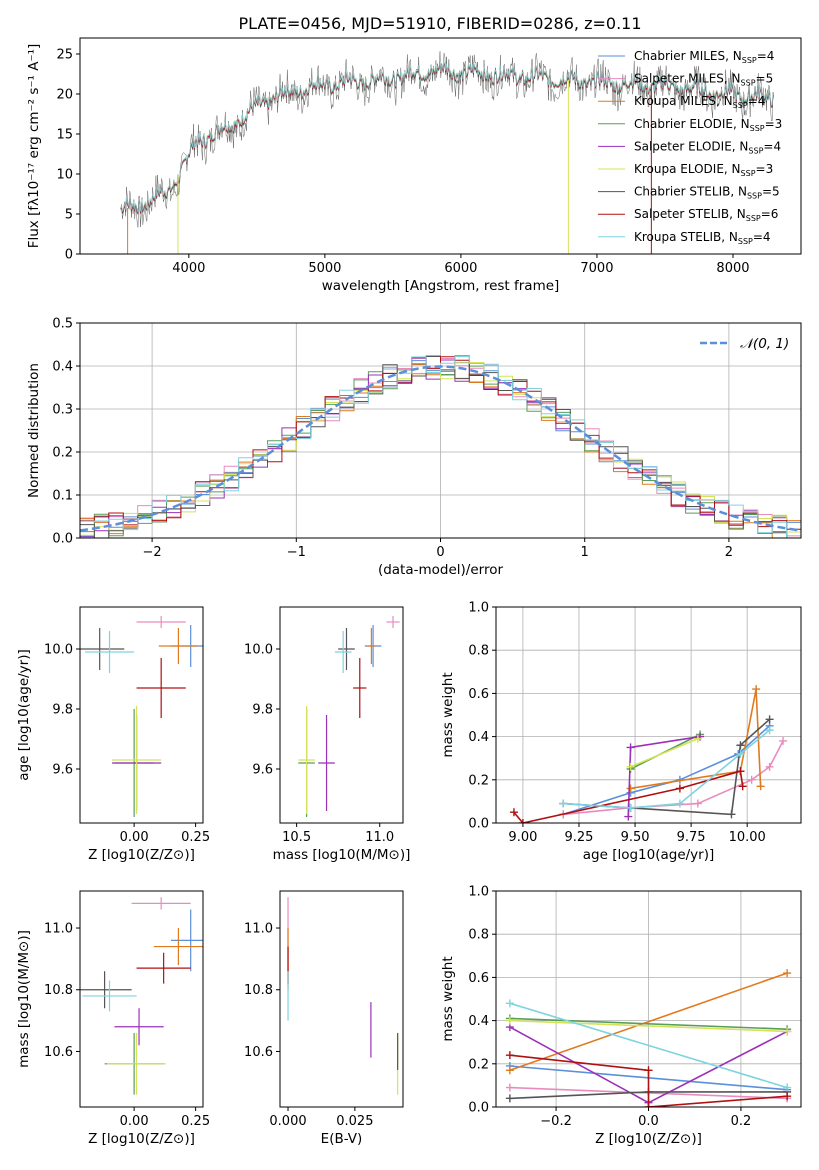 The image size is (819, 1170). I want to click on x-tick-label: −1, so click(296, 552).